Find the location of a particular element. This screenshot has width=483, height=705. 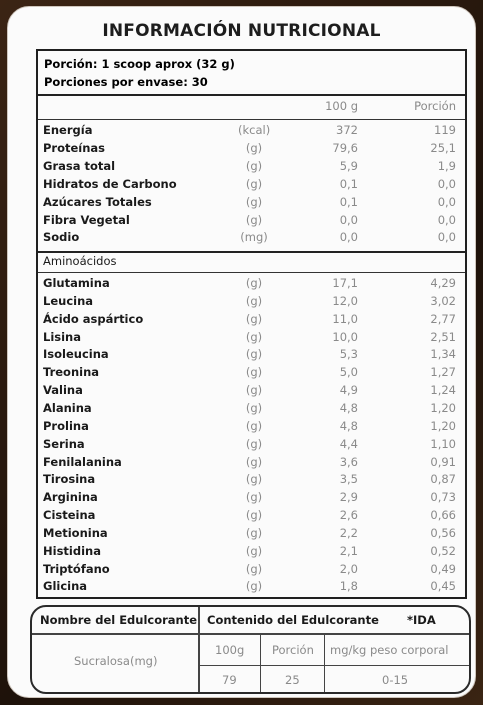

table-row: Isoleucina (g) 5,3 1,34 is located at coordinates (251, 356).